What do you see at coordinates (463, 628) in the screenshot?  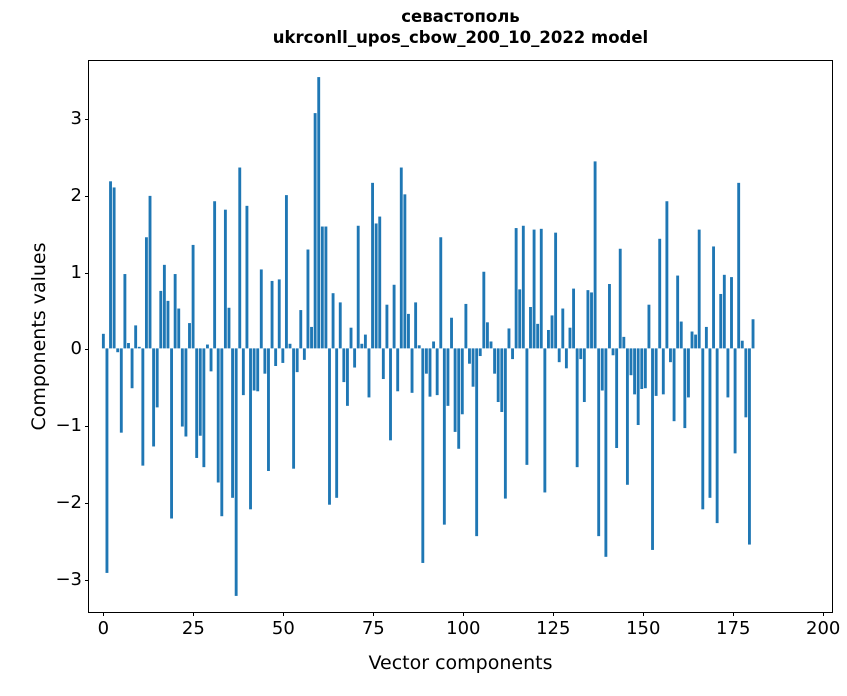 I see `x-tick-label: 100` at bounding box center [463, 628].